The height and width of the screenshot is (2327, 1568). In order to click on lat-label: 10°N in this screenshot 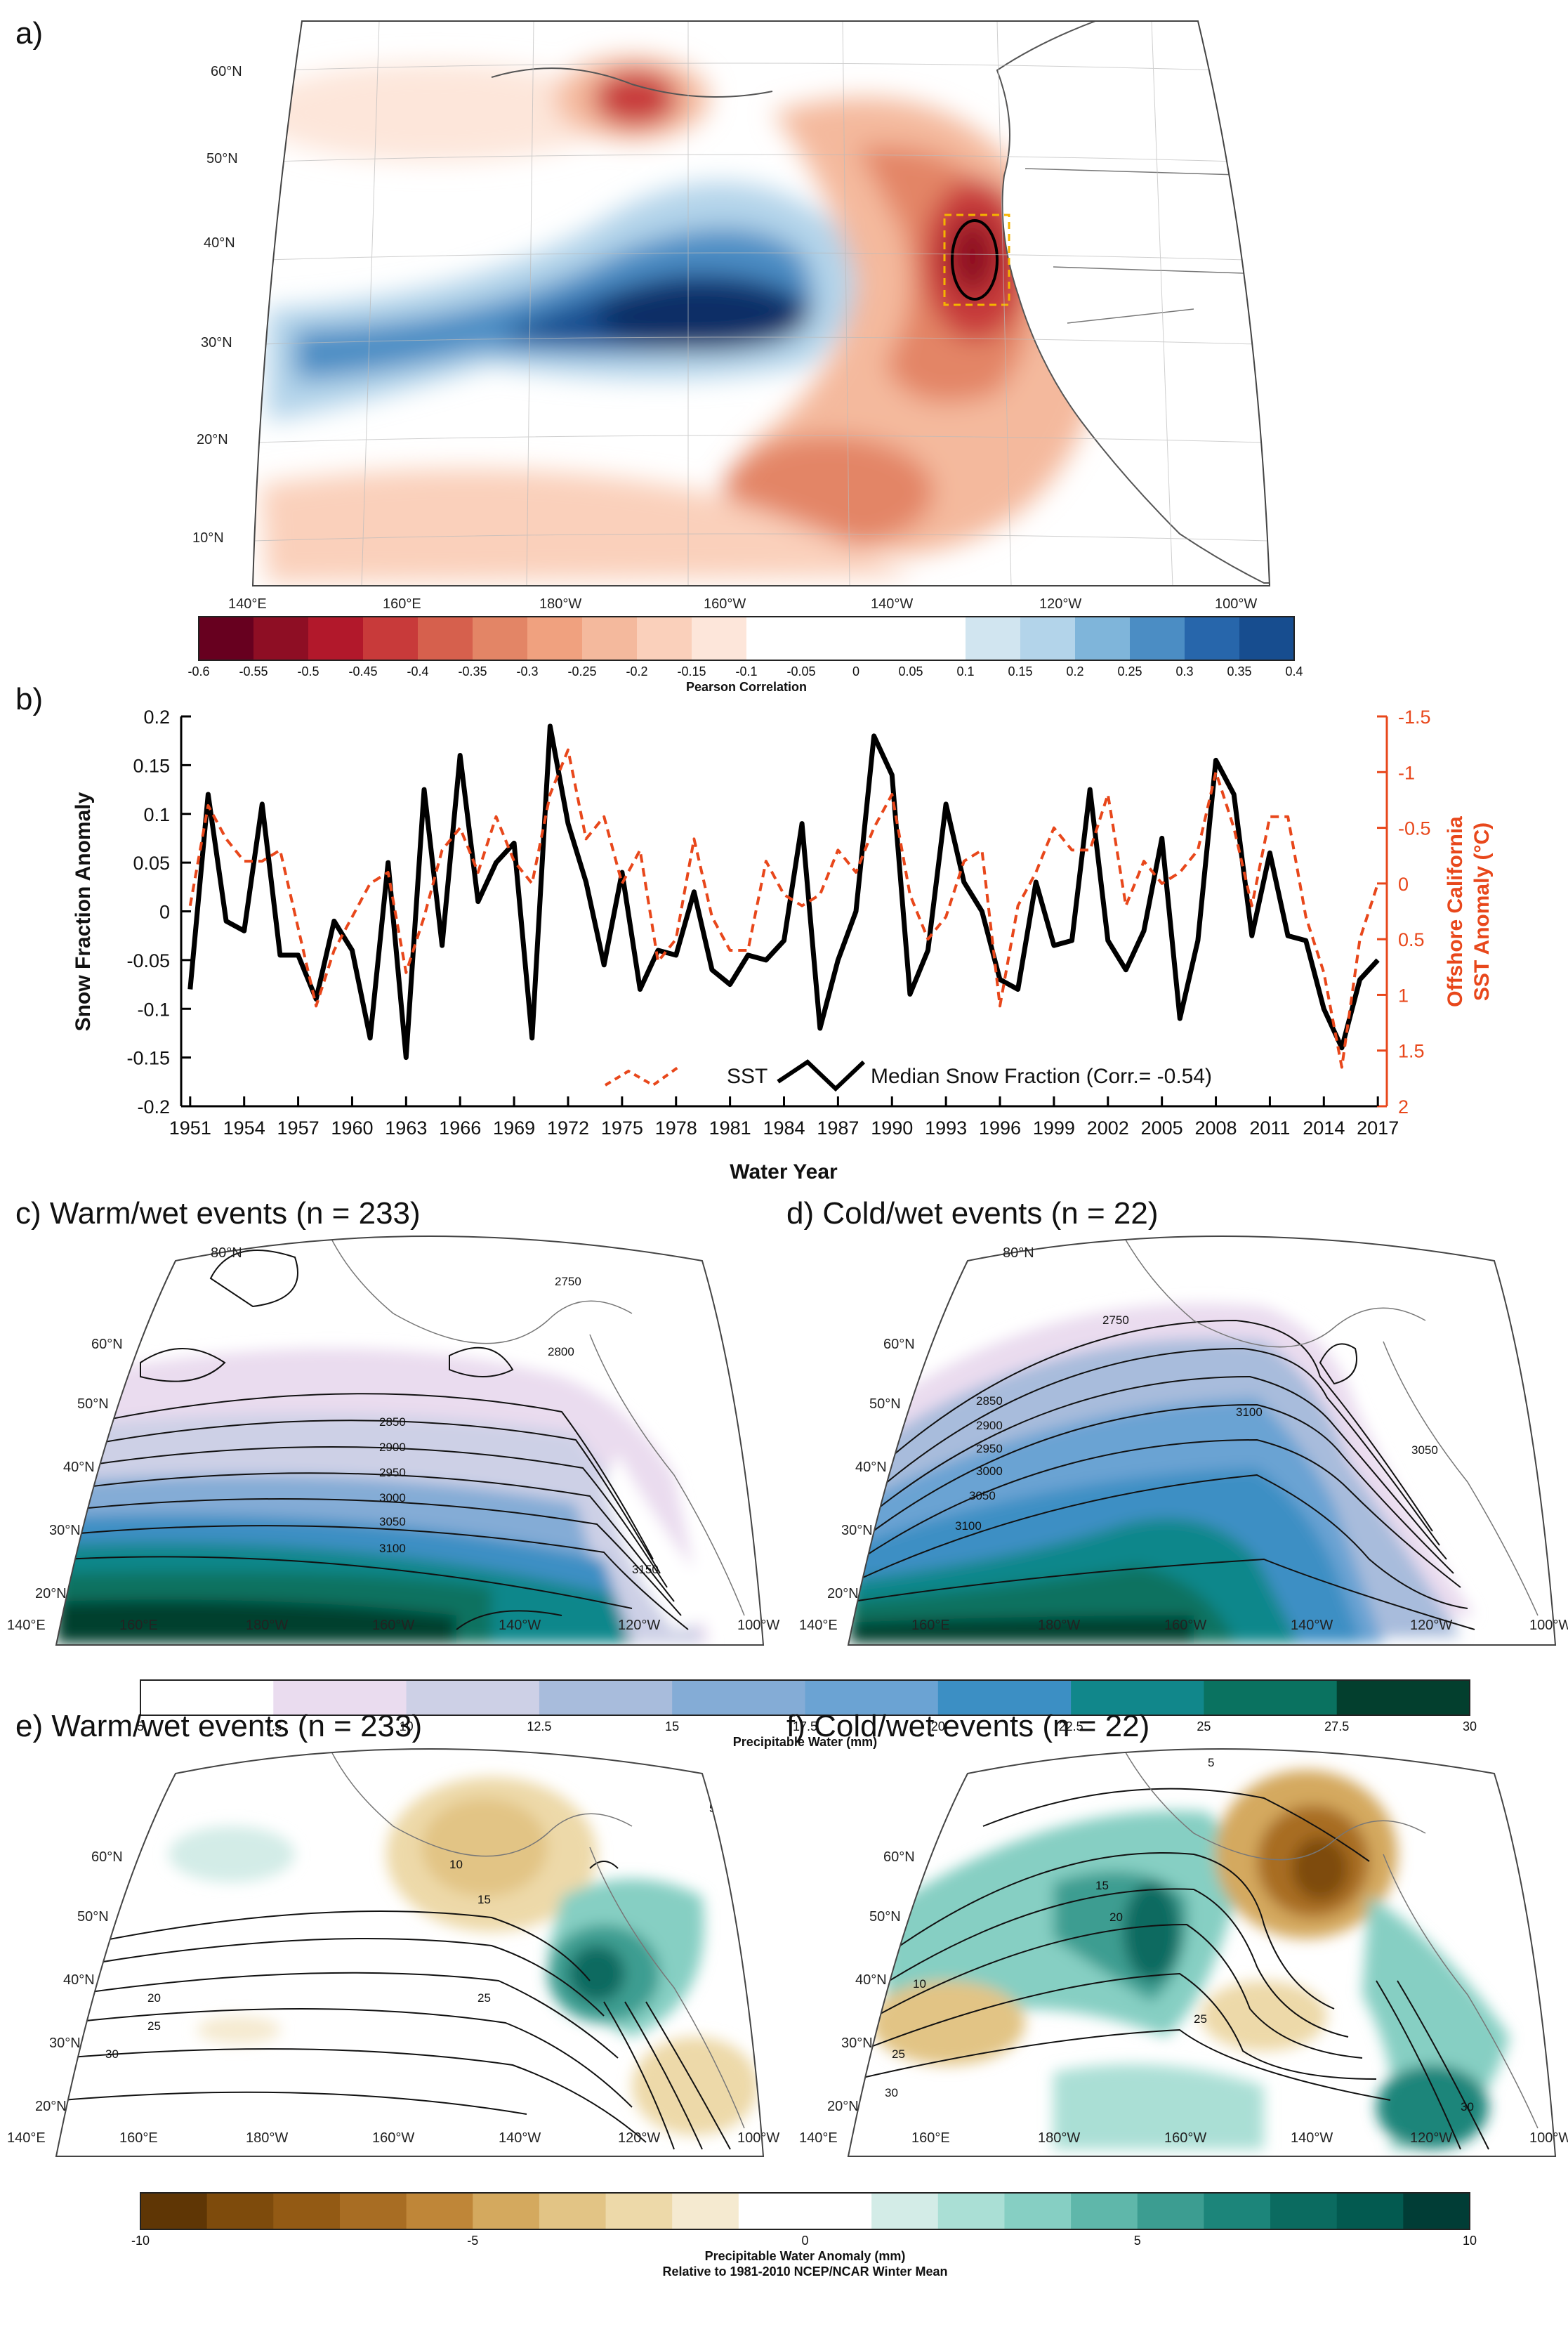, I will do `click(208, 538)`.